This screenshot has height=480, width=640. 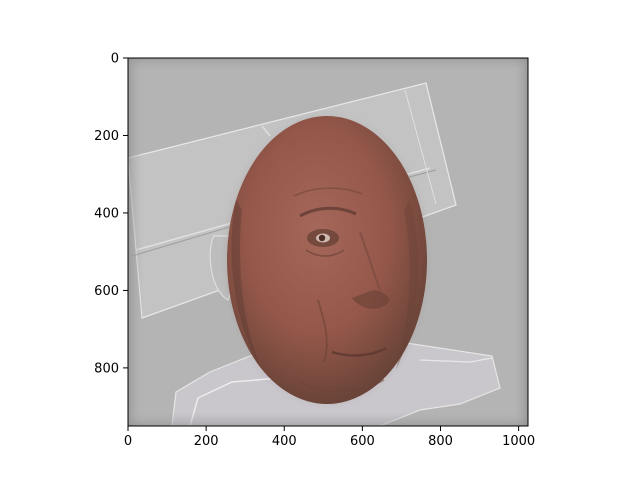 What do you see at coordinates (329, 437) in the screenshot?
I see `x-axis: 0 200 400 600 800 1000` at bounding box center [329, 437].